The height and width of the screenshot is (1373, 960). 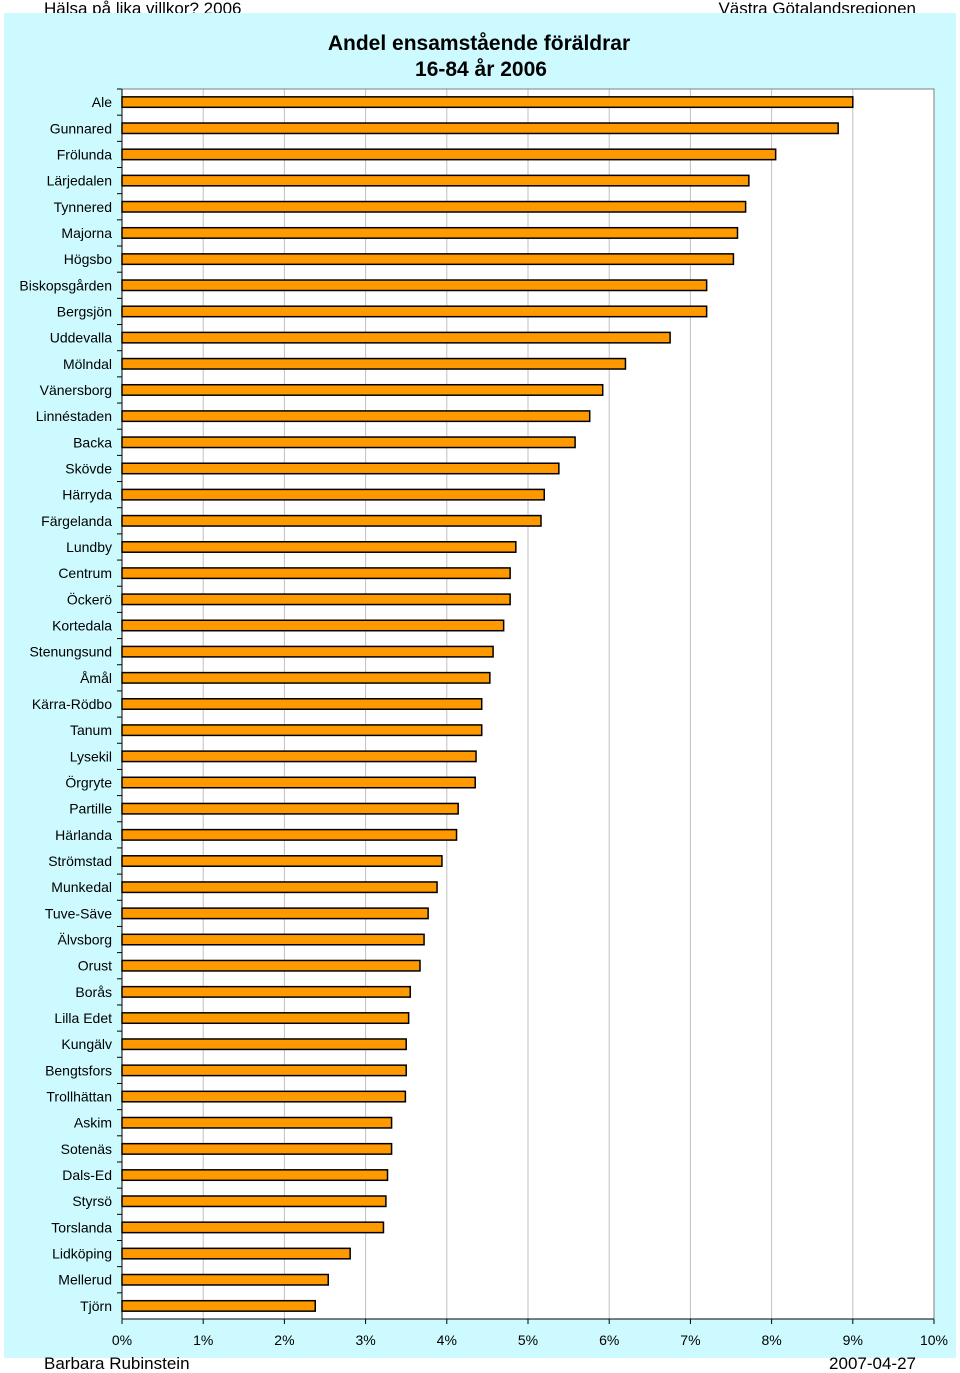 What do you see at coordinates (82, 1254) in the screenshot?
I see `category-label: Lidköping` at bounding box center [82, 1254].